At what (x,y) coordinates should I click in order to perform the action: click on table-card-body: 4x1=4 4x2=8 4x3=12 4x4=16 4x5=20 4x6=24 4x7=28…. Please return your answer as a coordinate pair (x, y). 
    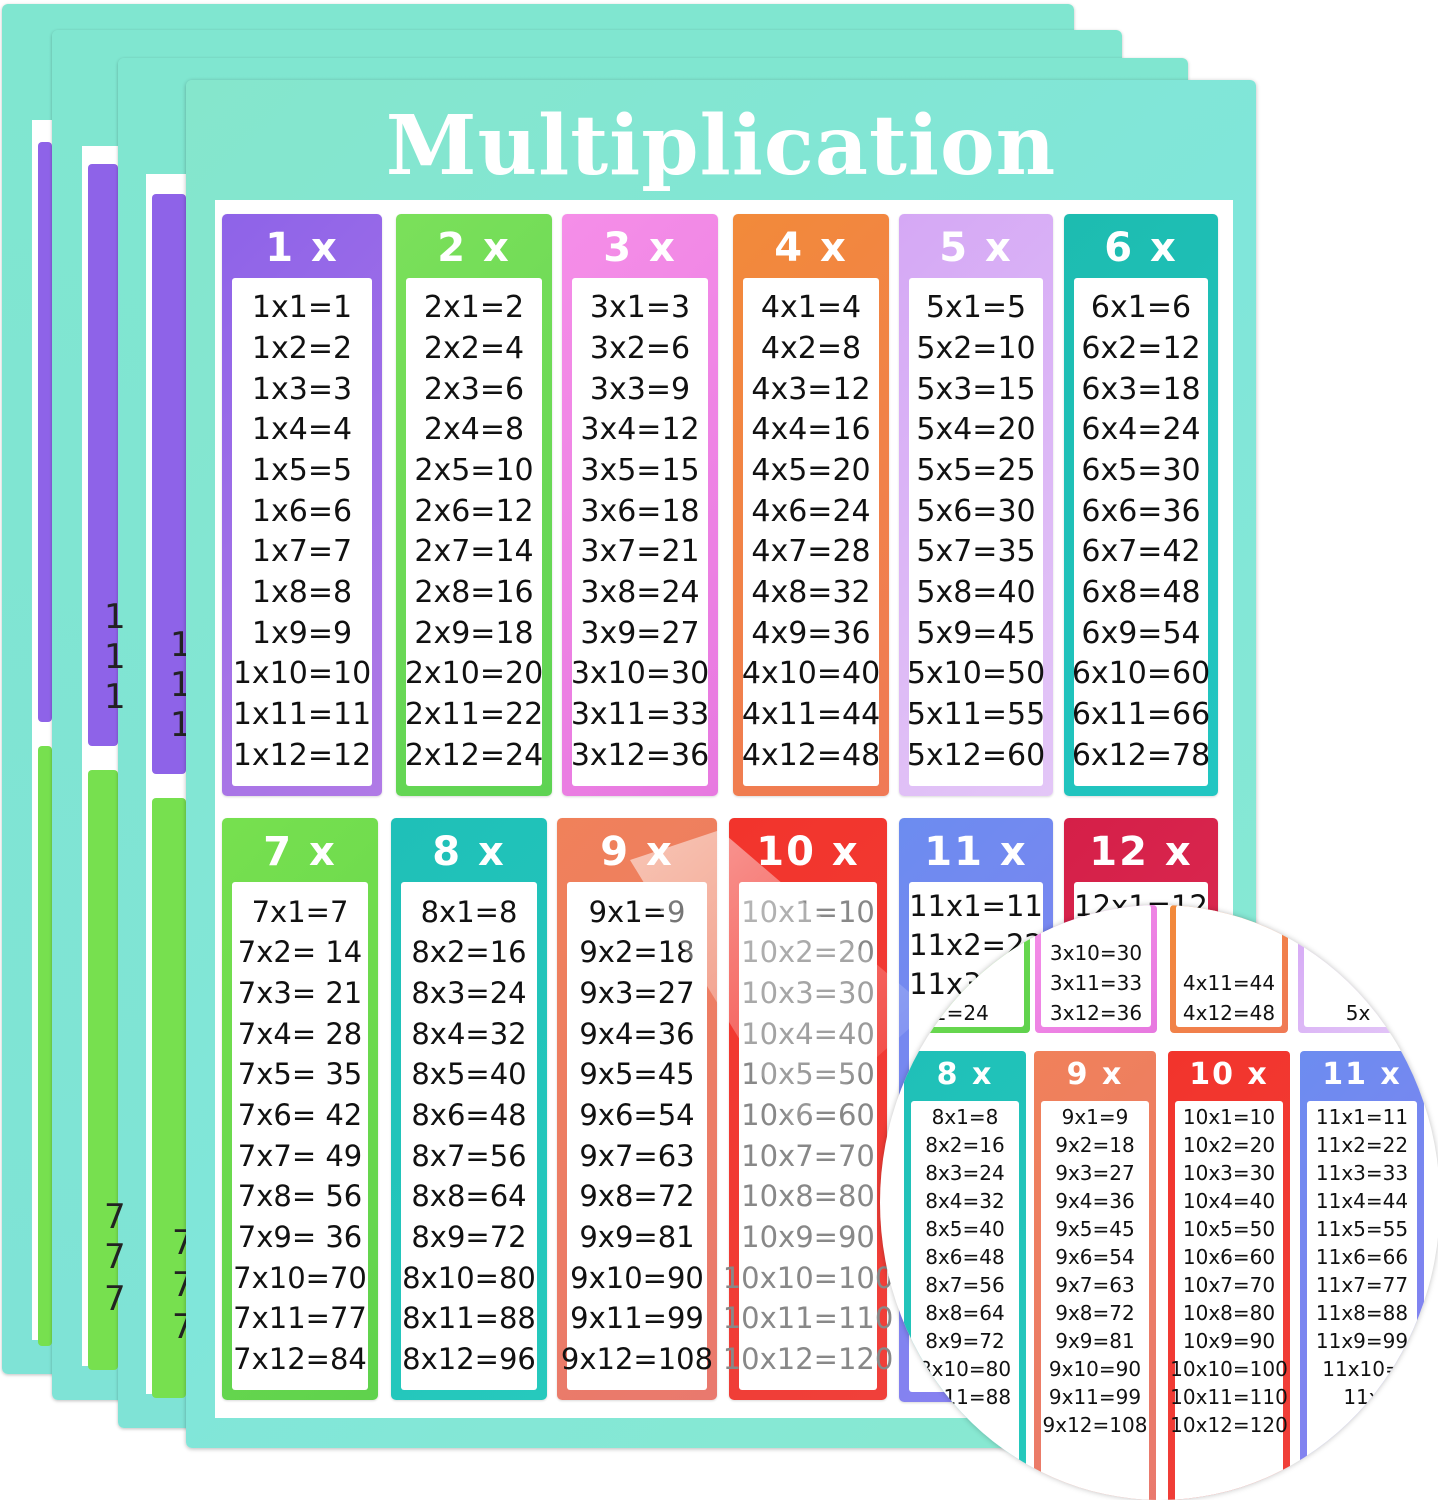
    Looking at the image, I should click on (811, 532).